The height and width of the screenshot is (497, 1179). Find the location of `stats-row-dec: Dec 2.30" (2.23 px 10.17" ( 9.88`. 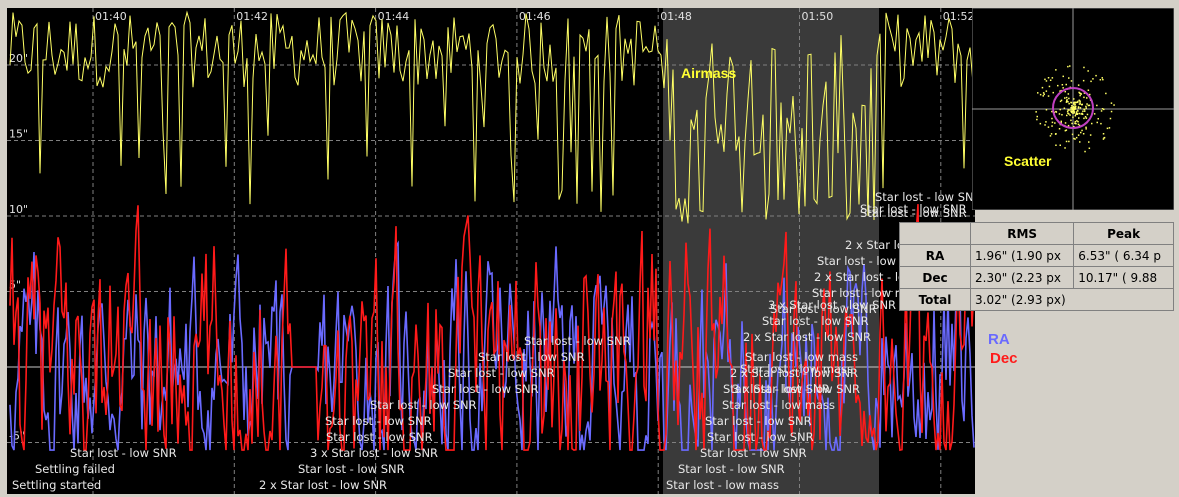

stats-row-dec: Dec 2.30" (2.23 px 10.17" ( 9.88 is located at coordinates (1036, 277).